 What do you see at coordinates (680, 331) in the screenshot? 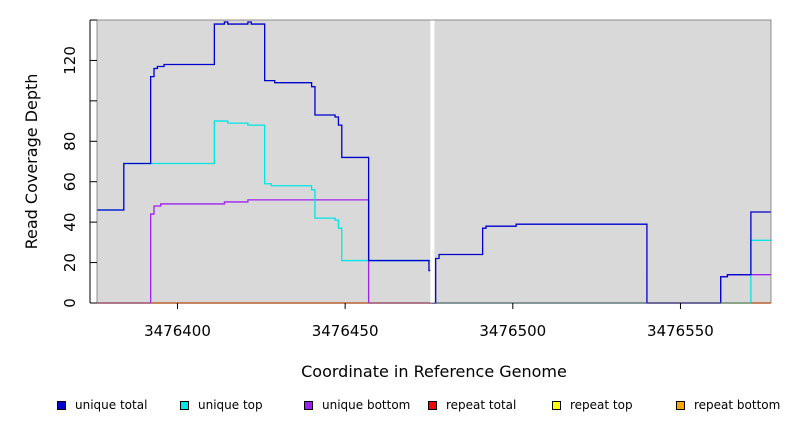
I see `x-tick-label: 3476550` at bounding box center [680, 331].